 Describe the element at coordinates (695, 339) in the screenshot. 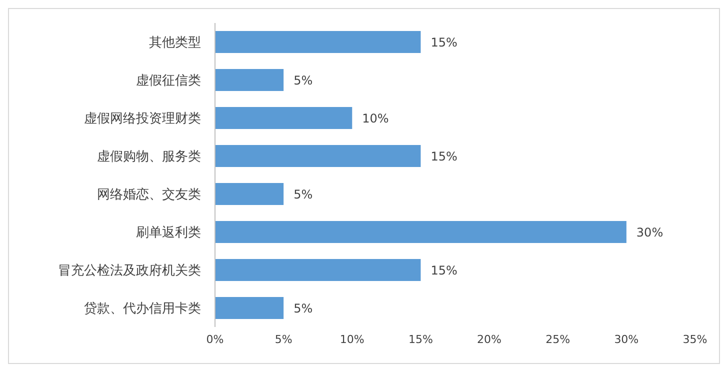

I see `x-tick-label: 35%` at that location.